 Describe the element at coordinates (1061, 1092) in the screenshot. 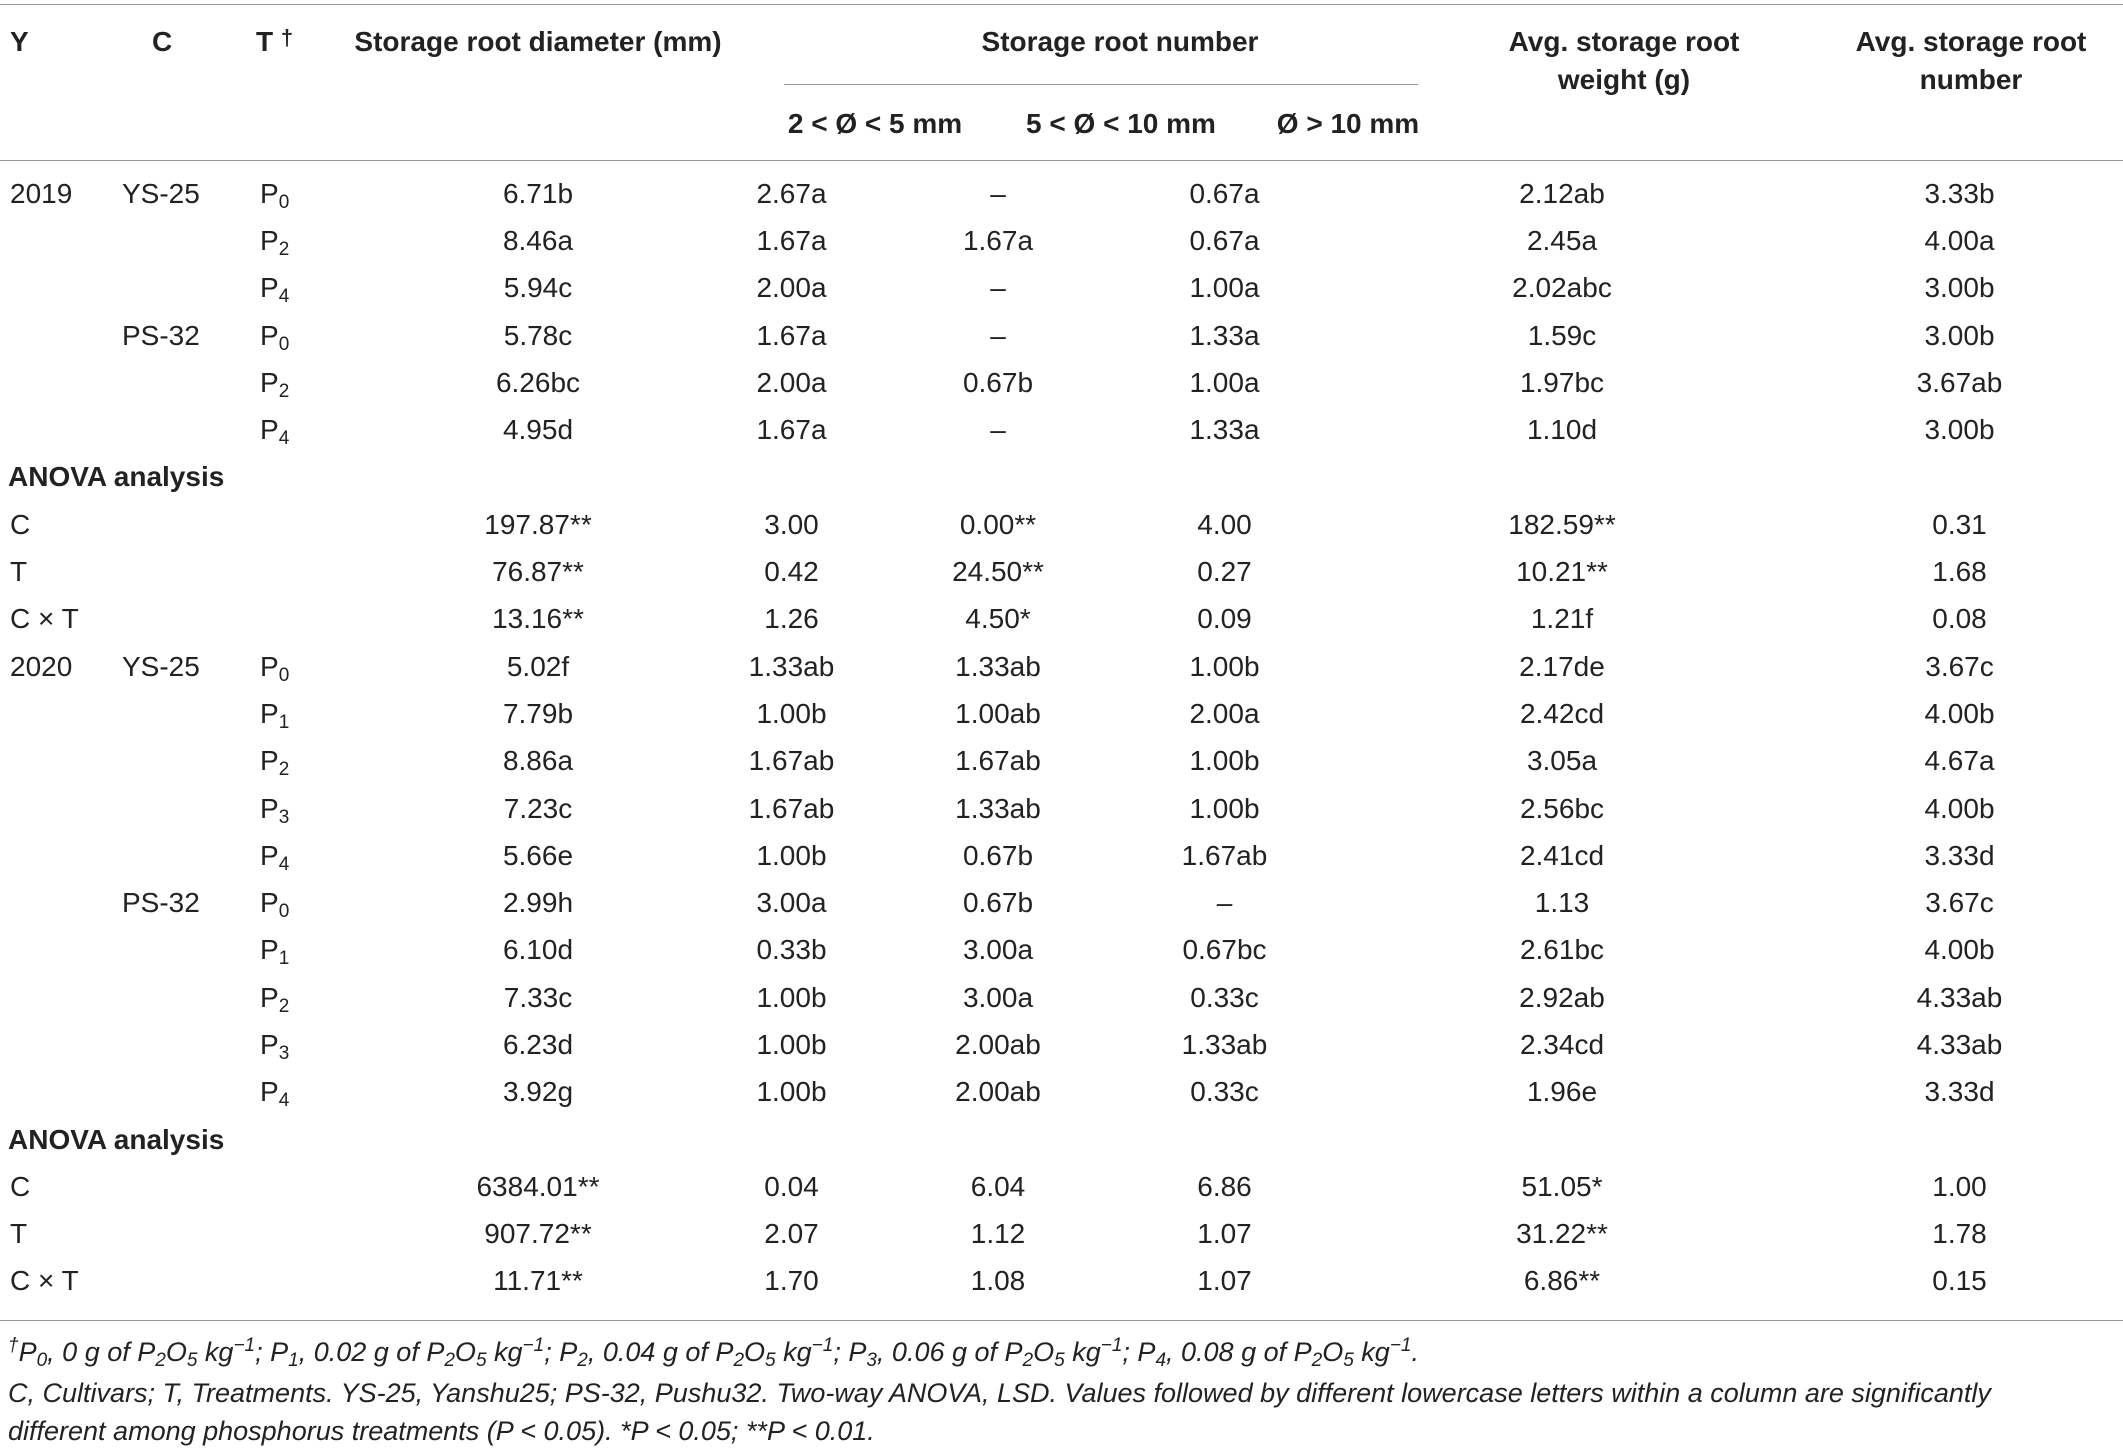

I see `table-row: P4 3.92g 1.00b 2.00ab 0.33c 1.96e 3.33d` at that location.